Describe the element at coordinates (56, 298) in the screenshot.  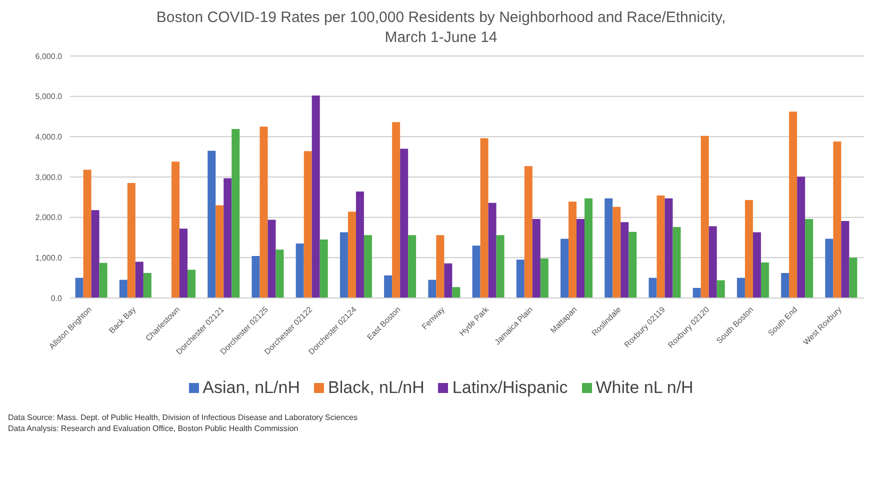
I see `y-tick-label: 0.0` at that location.